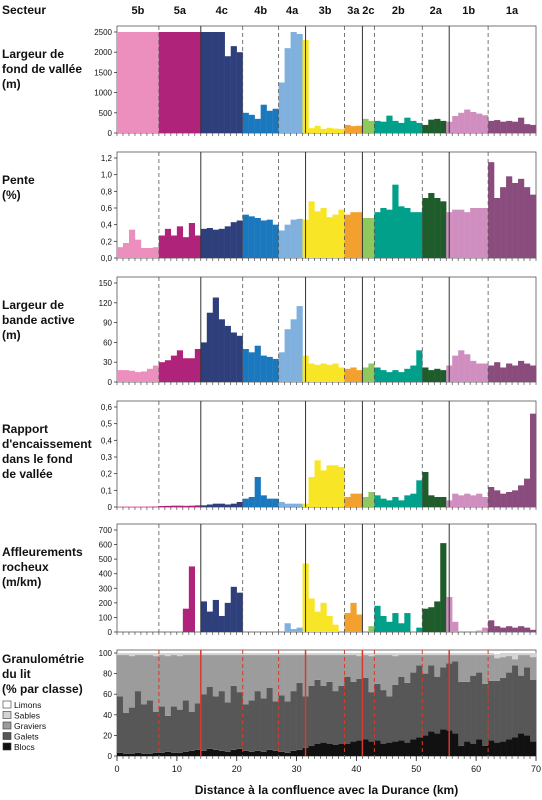 Image resolution: width=542 pixels, height=800 pixels. Describe the element at coordinates (106, 303) in the screenshot. I see `ytick-label-largeur_bande-4: 120` at that location.